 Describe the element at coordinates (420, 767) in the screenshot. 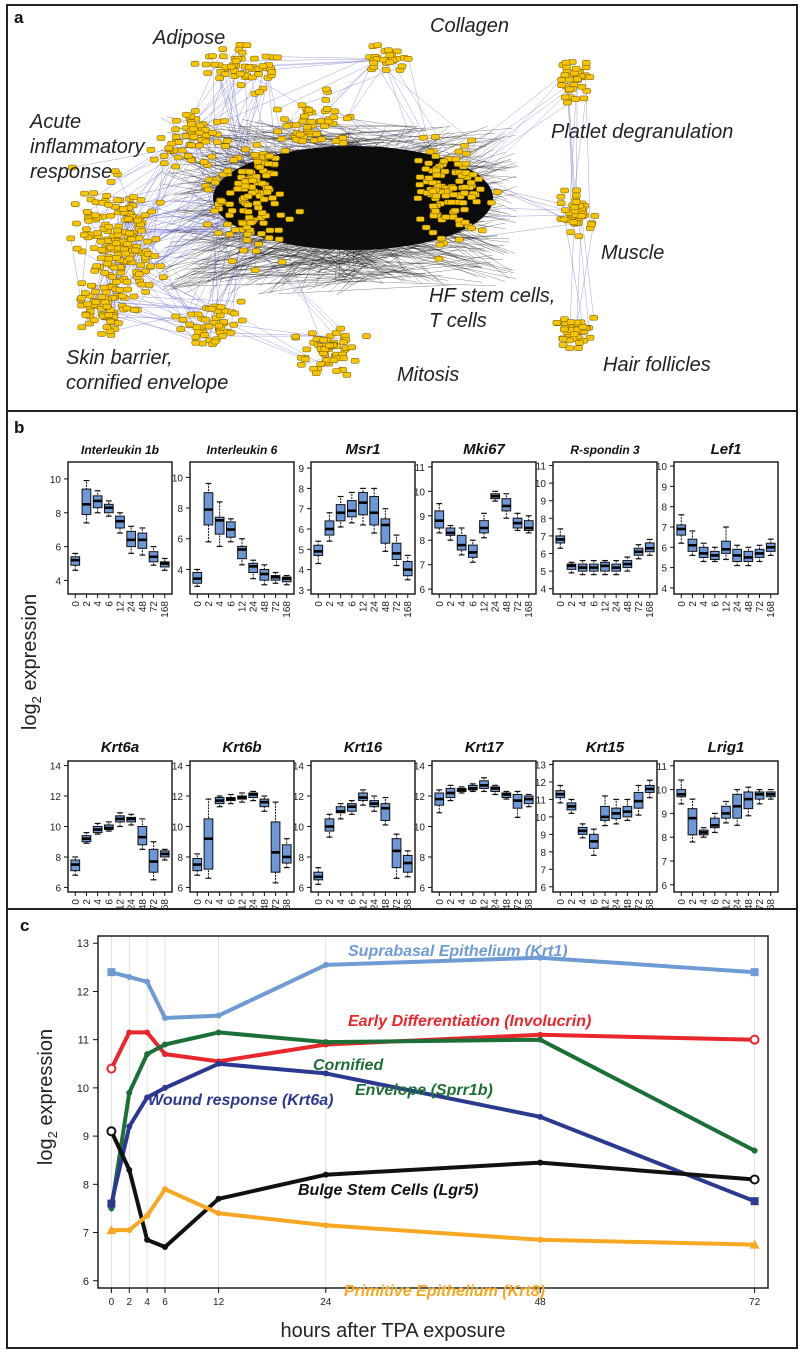

I see `y-tick-label: 14` at that location.